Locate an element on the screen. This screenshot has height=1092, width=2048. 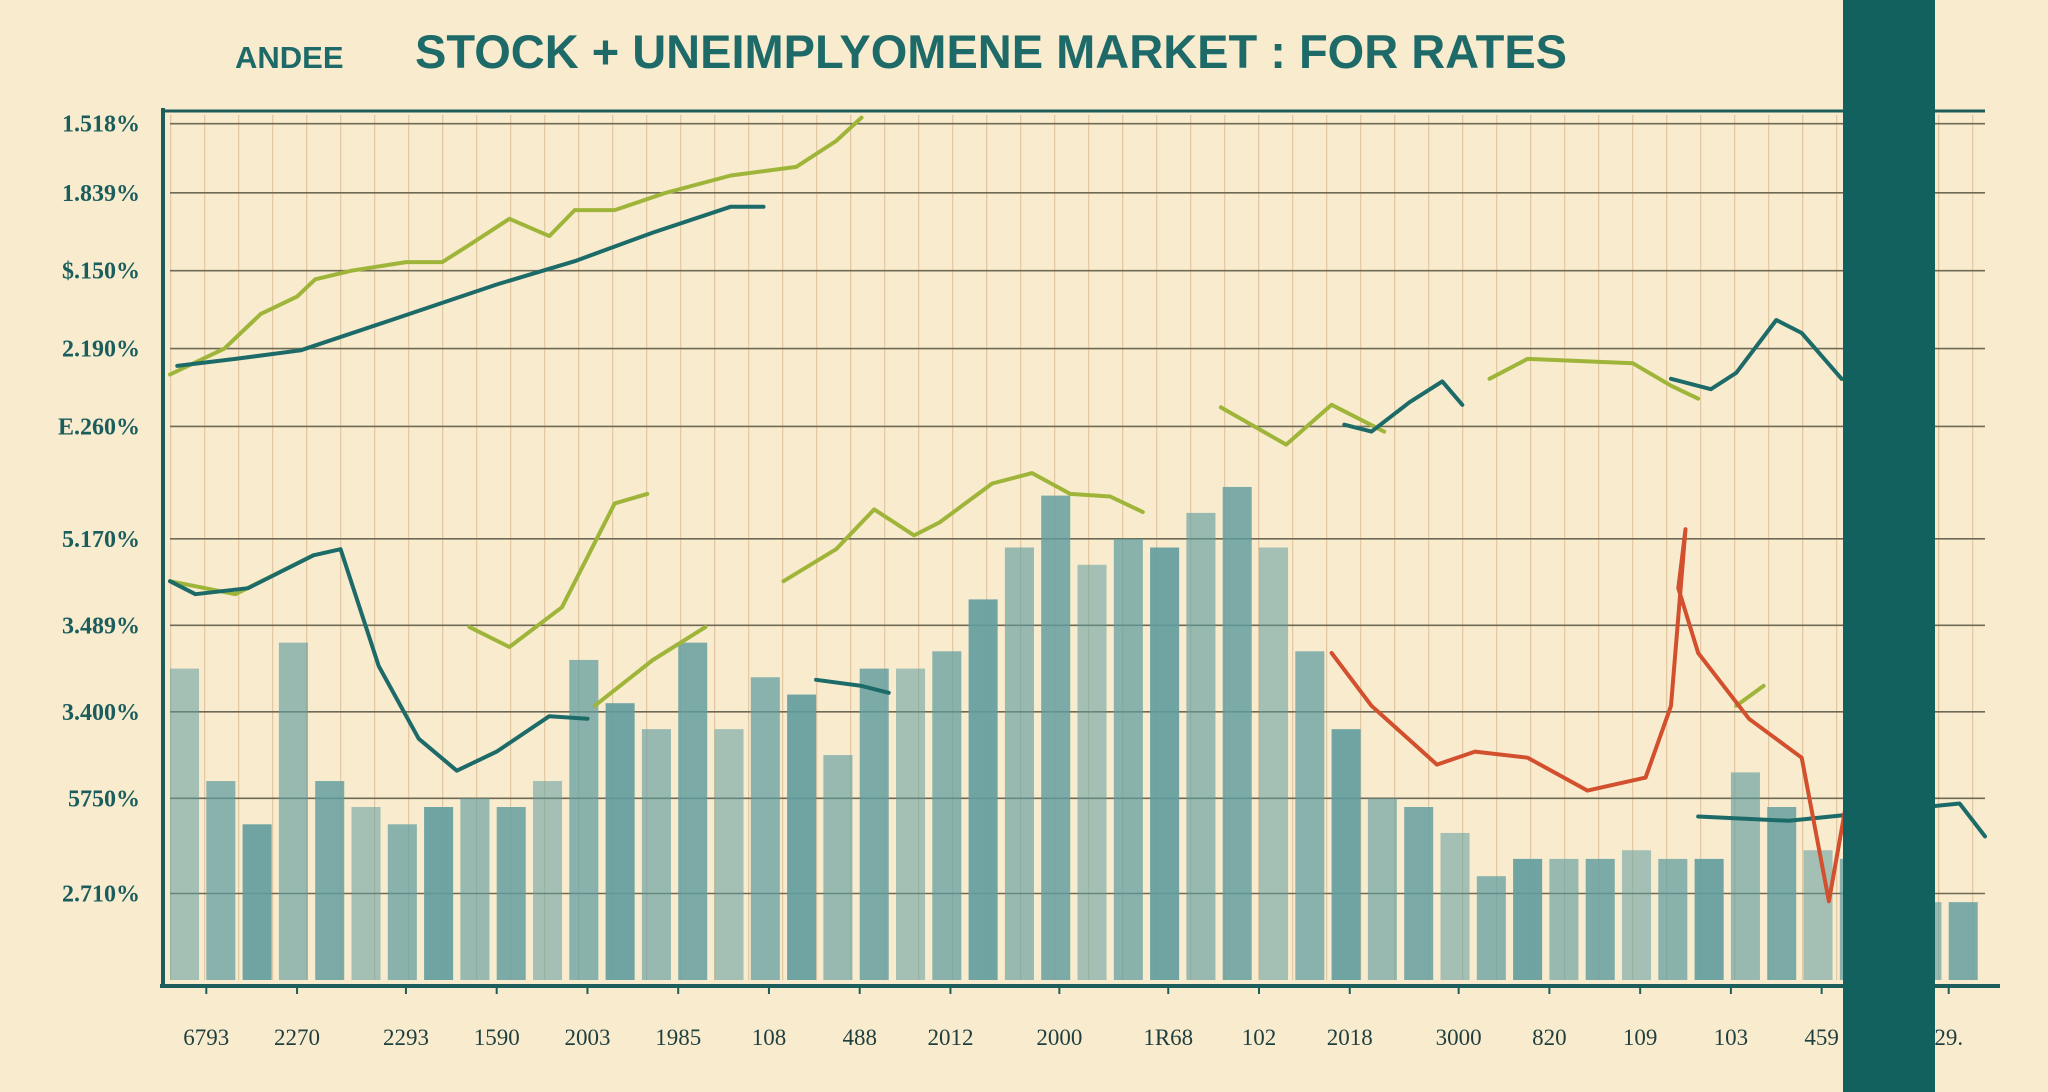
y-tick-label: 5.170% is located at coordinates (101, 540).